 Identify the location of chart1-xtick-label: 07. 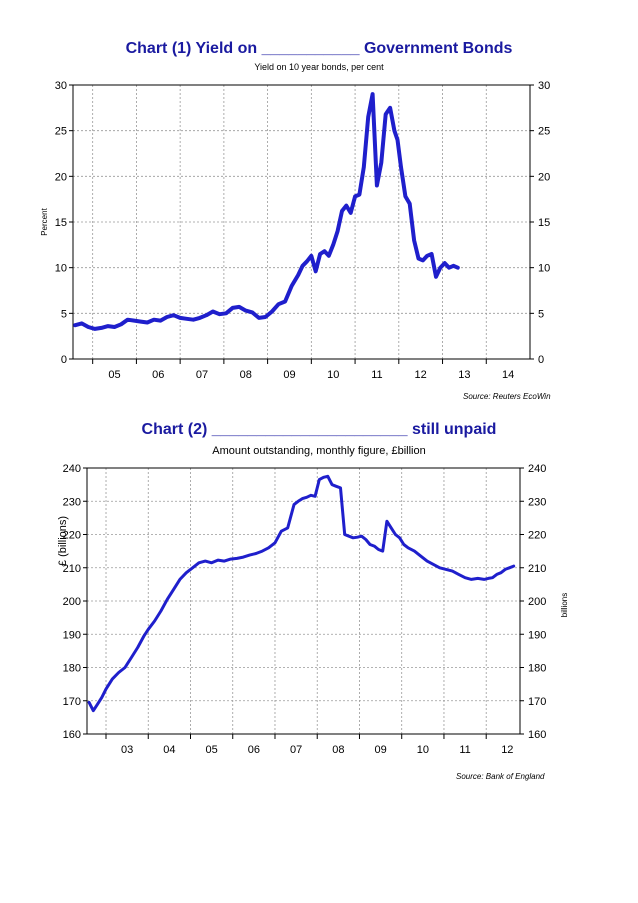
(202, 375).